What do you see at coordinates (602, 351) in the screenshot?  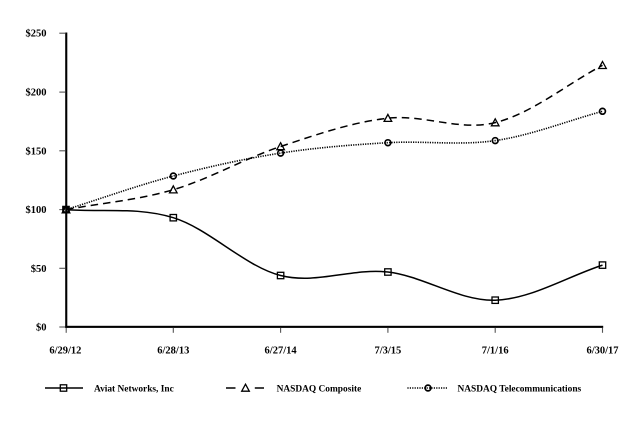 I see `svg-text: 6/30/17` at bounding box center [602, 351].